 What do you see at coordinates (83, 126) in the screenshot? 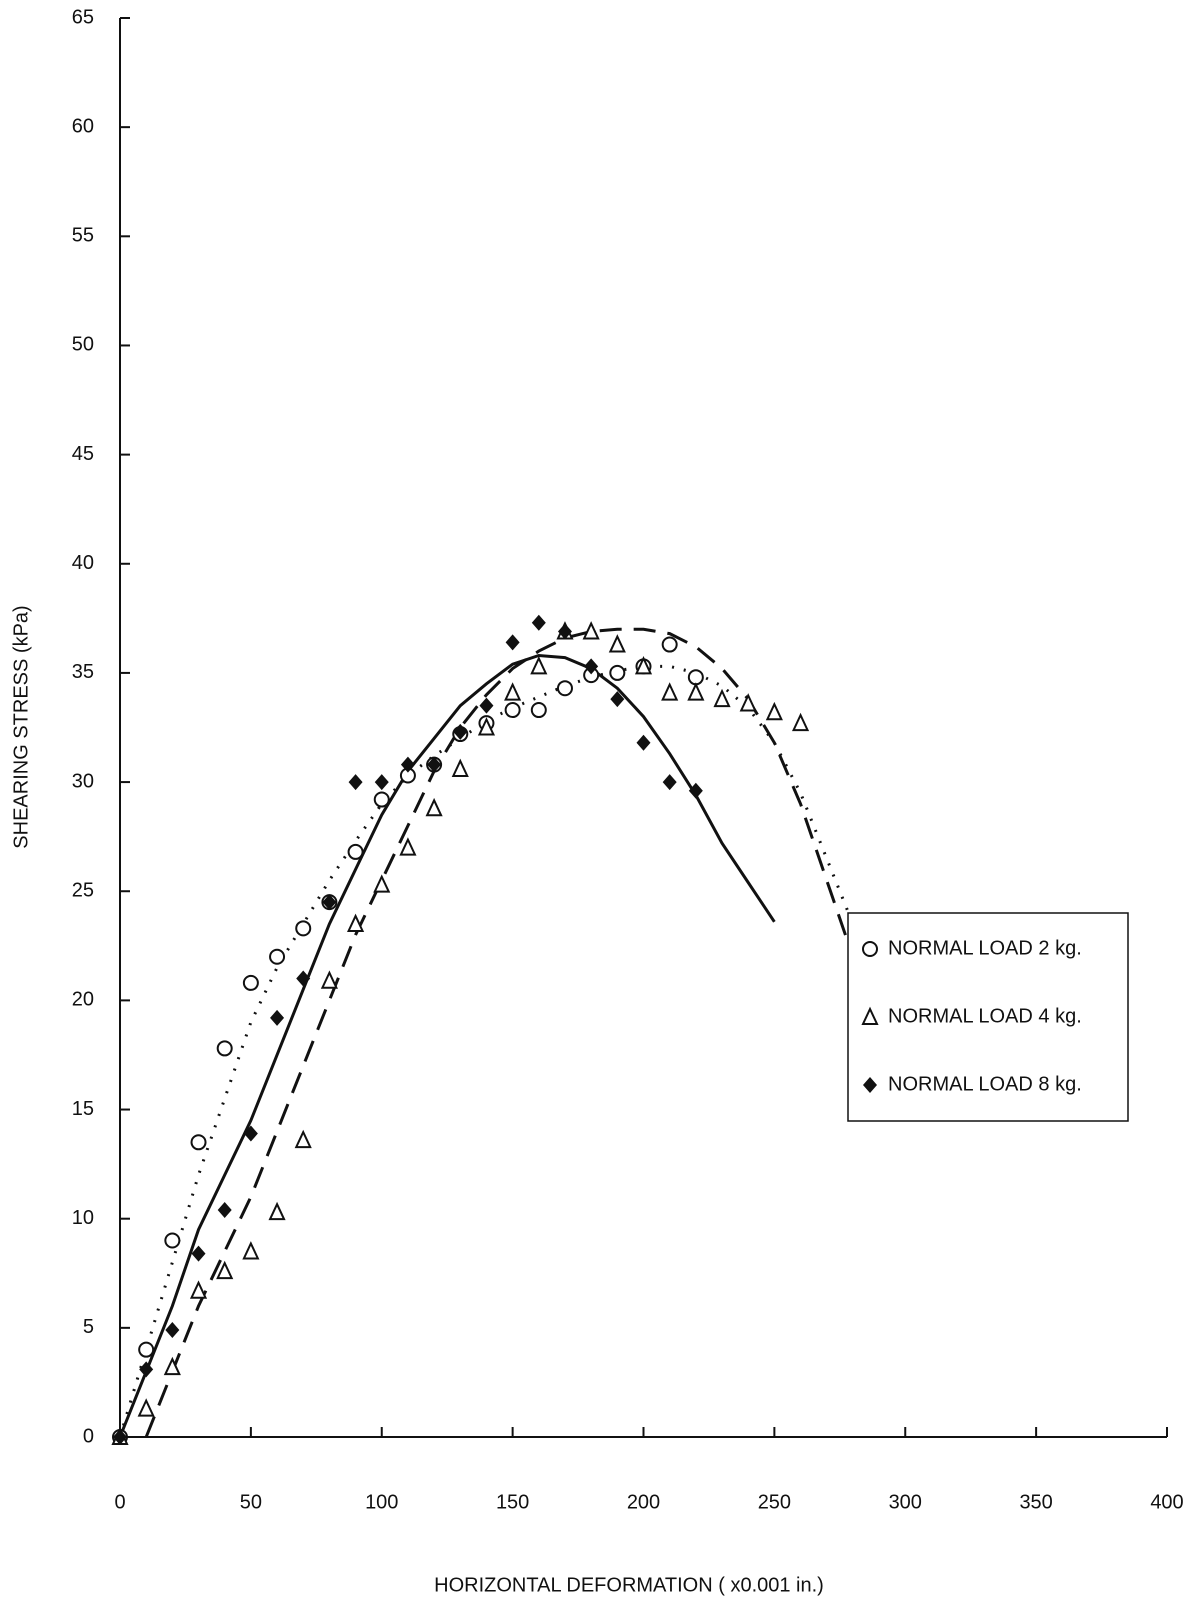
I see `y-tick-label: 60` at bounding box center [83, 126].